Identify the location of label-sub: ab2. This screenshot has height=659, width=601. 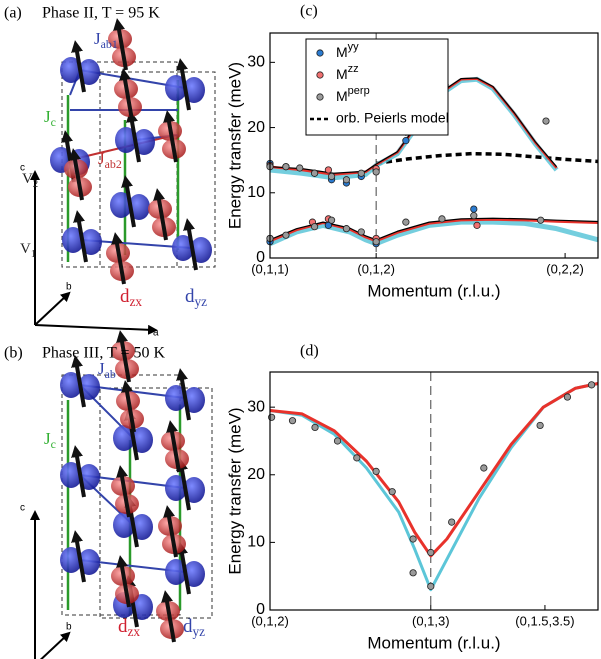
(113, 164).